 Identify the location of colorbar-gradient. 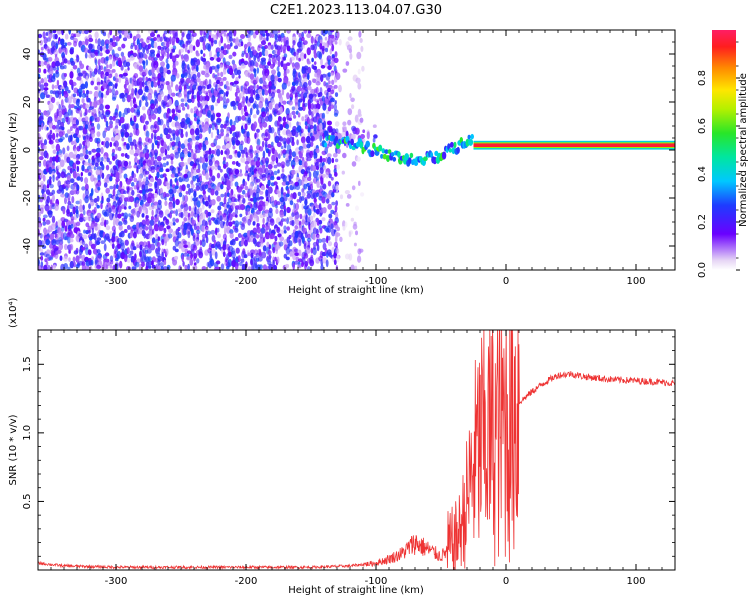
(724, 150).